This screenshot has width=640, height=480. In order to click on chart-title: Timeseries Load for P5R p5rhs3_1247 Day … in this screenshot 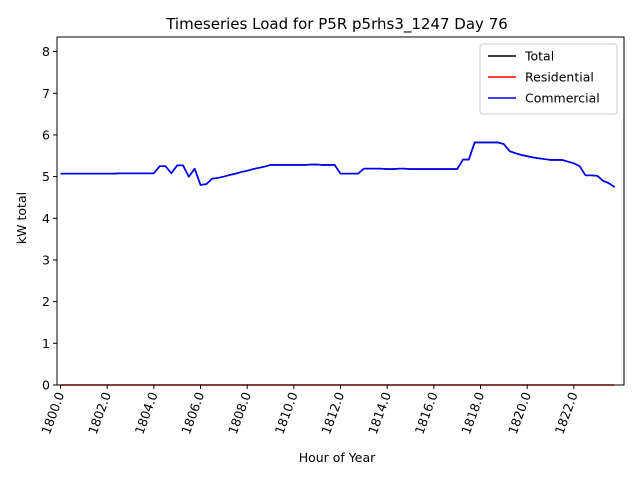, I will do `click(336, 24)`.